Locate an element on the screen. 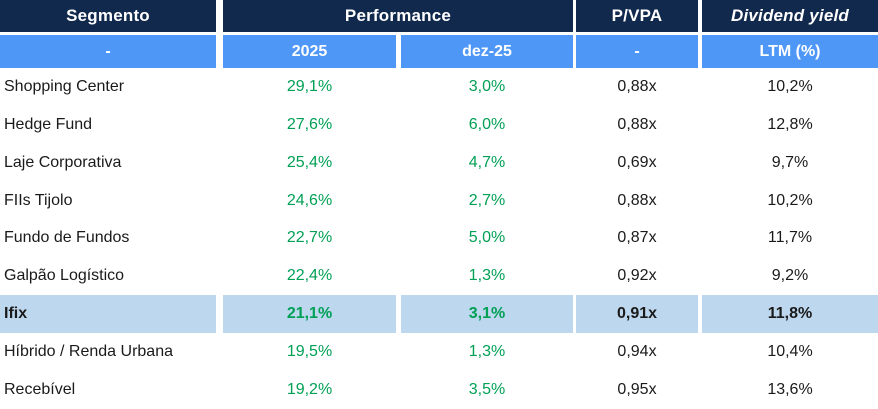 The height and width of the screenshot is (409, 878). pvpa-cell: 0,87x is located at coordinates (637, 238).